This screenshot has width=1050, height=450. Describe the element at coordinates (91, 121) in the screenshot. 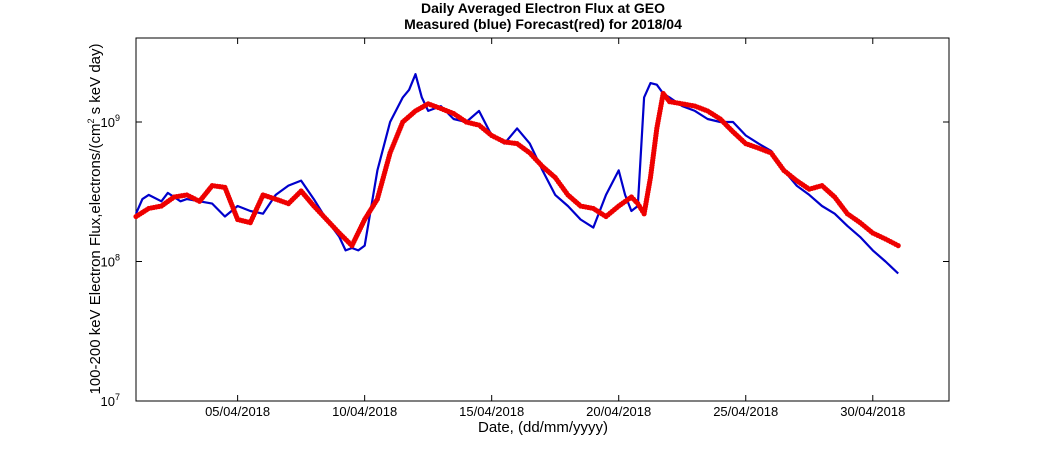

I see `y-axis-label-superscript: 2` at that location.